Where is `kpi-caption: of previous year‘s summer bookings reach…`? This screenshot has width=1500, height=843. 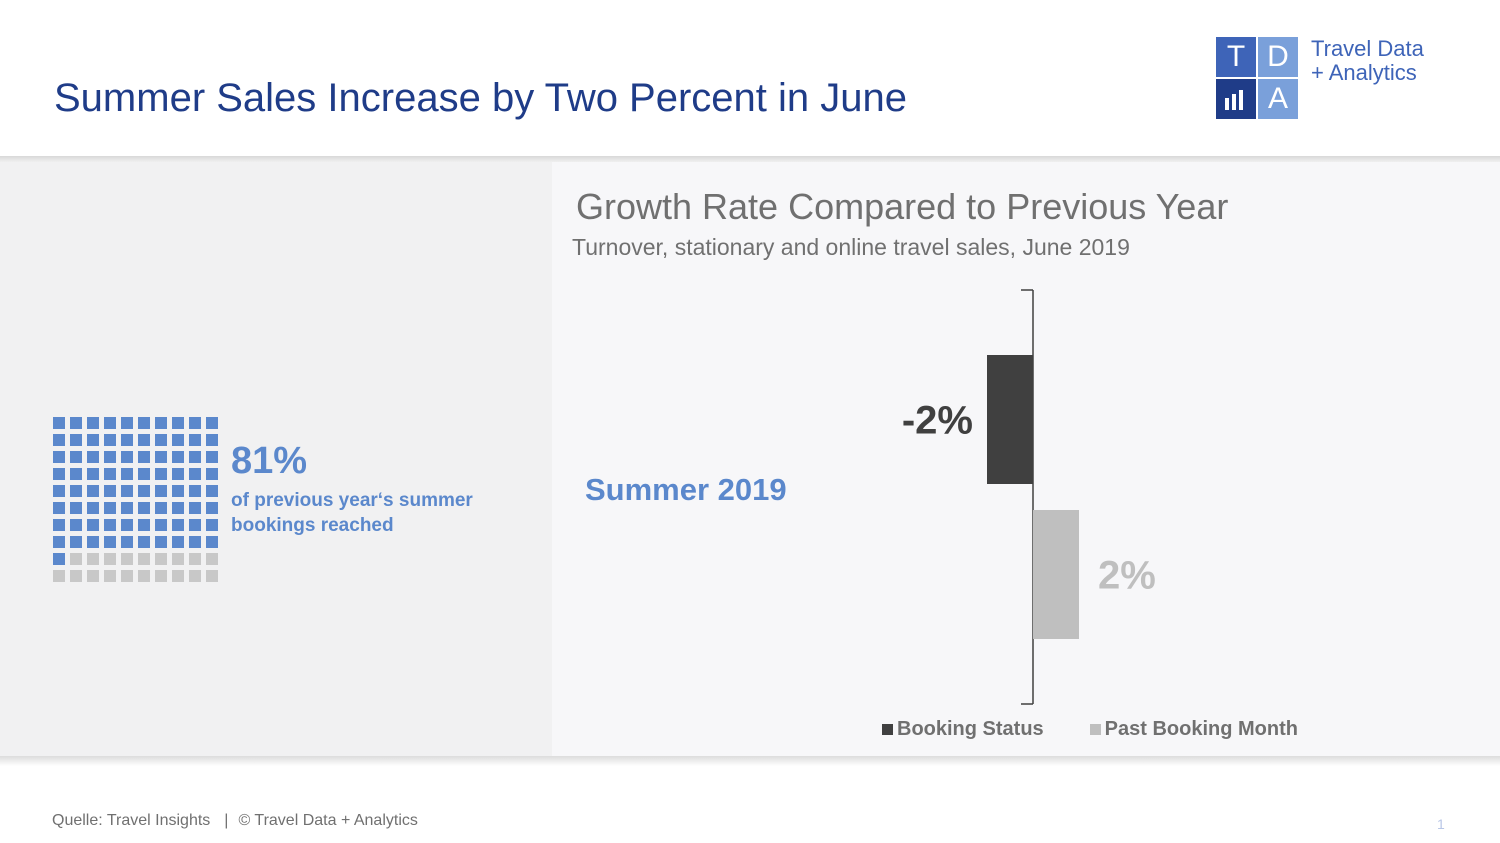
kpi-caption: of previous year‘s summer bookings reach… is located at coordinates (352, 513).